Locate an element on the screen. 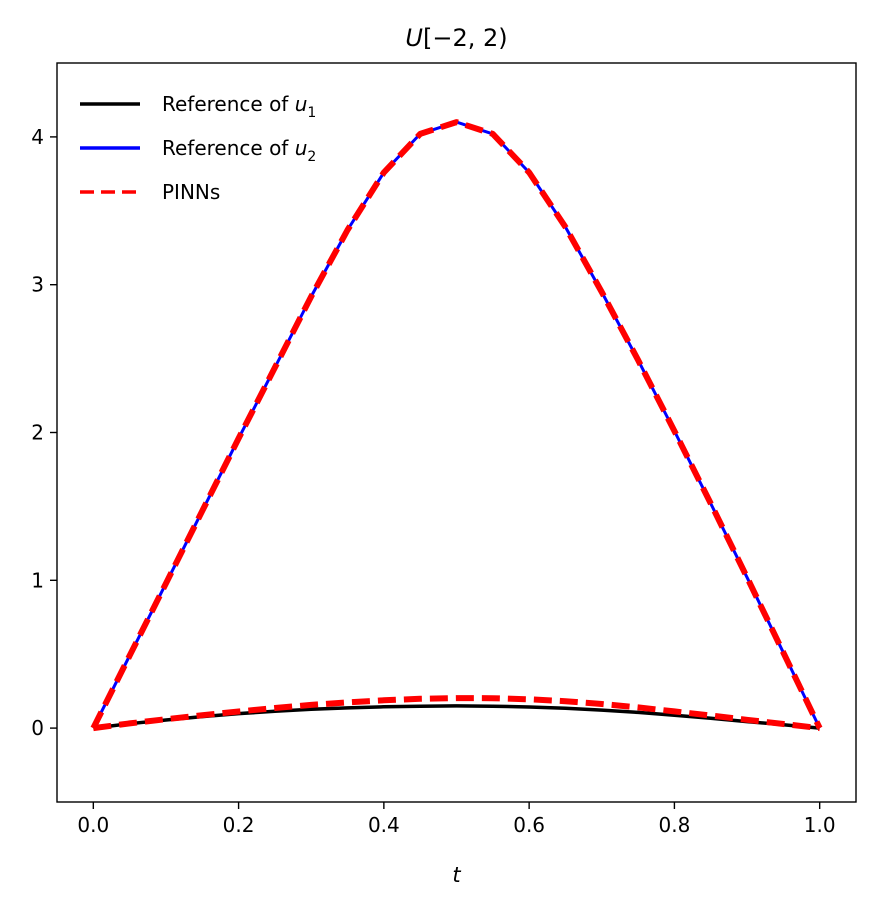  y-tick-label: 1 is located at coordinates (37, 580).